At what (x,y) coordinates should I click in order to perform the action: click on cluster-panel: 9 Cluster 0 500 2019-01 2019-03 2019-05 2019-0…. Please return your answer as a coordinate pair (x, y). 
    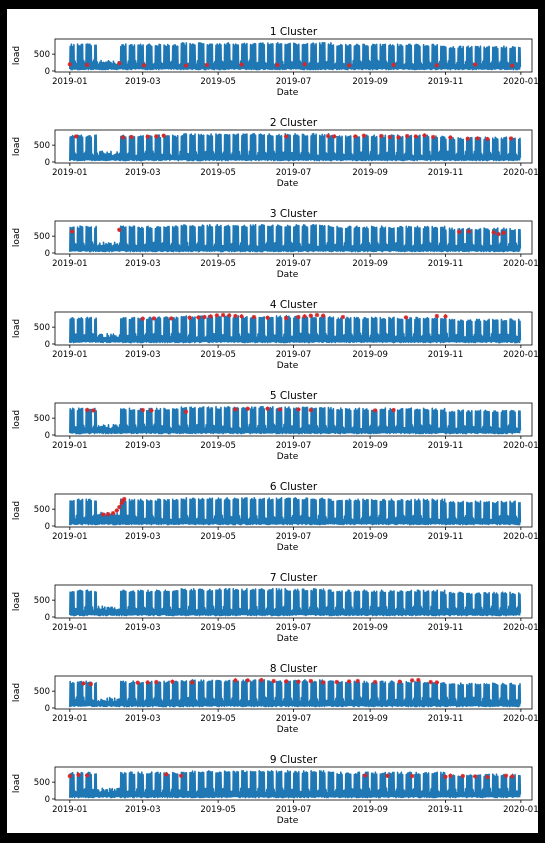
    Looking at the image, I should click on (275, 790).